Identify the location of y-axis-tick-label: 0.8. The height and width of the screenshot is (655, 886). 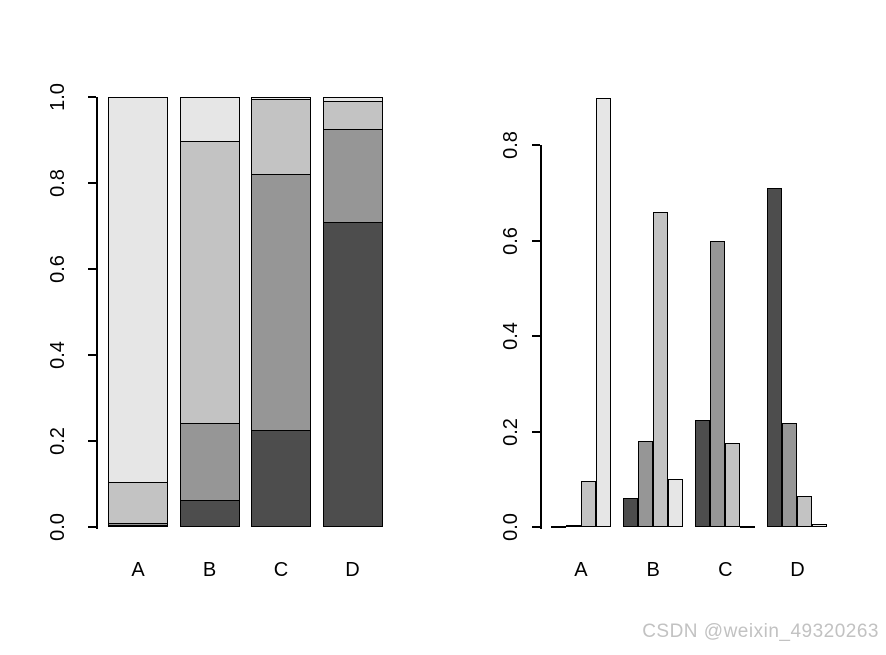
(511, 145).